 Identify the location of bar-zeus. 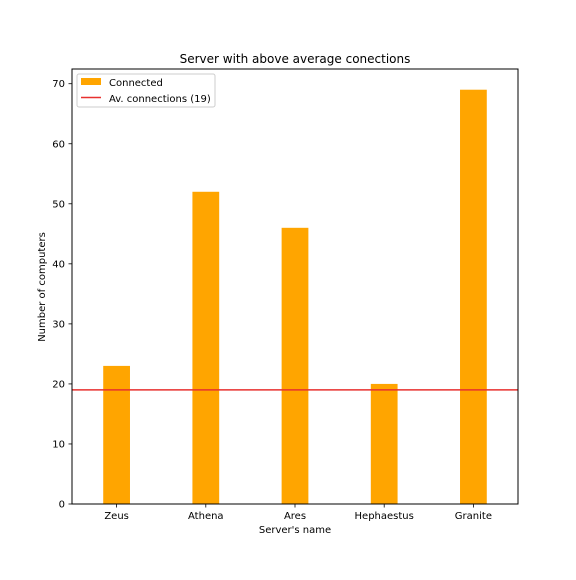
(116, 434).